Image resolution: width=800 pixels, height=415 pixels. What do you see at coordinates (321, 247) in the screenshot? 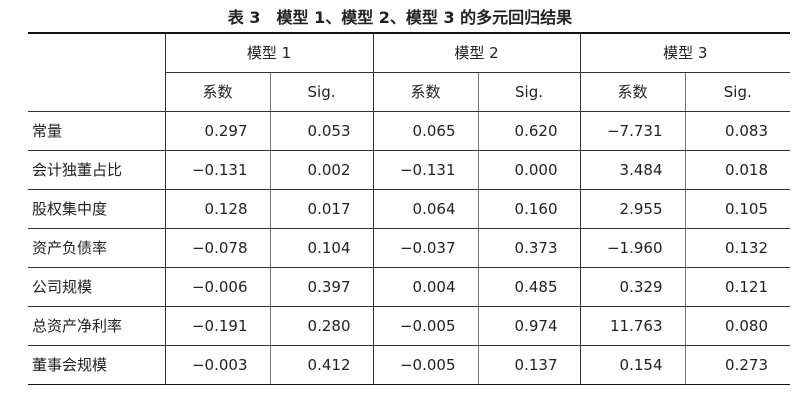
I see `value-cell: 0.104` at bounding box center [321, 247].